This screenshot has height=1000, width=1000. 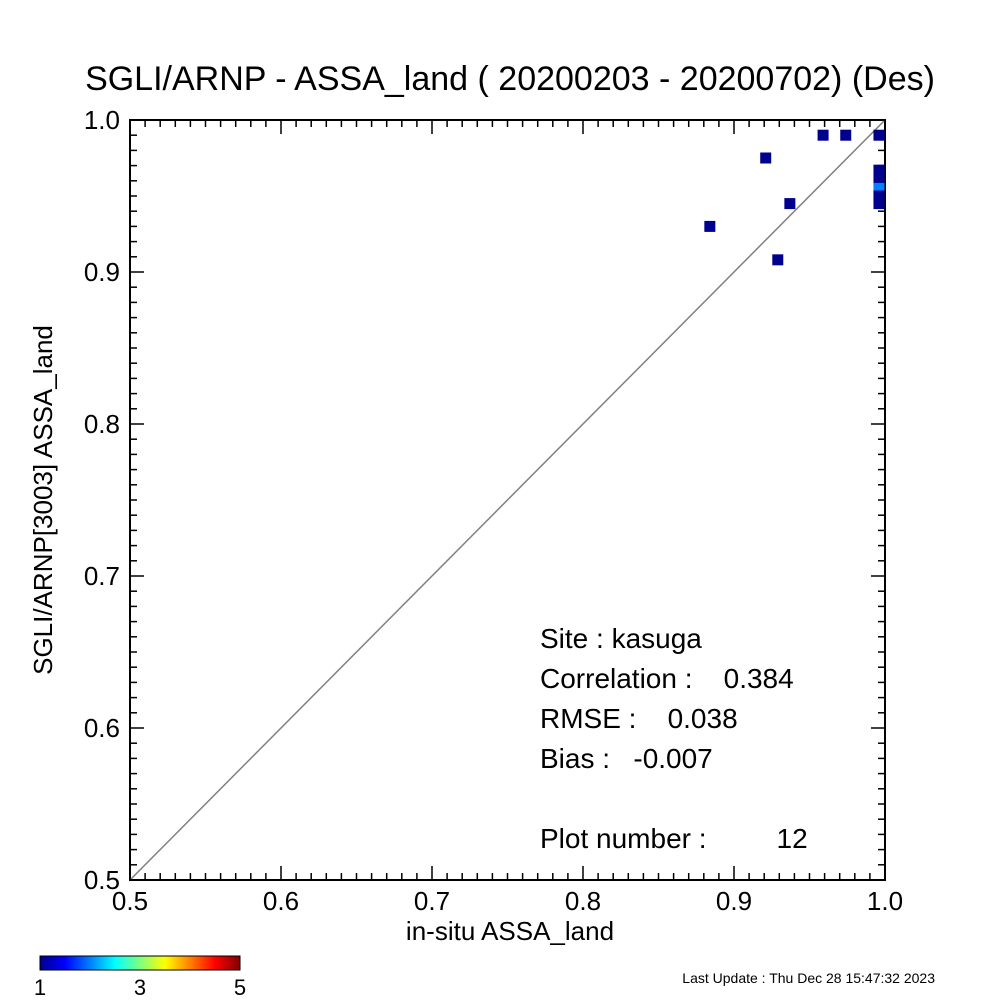 What do you see at coordinates (734, 901) in the screenshot?
I see `x-tick-label: 0.9` at bounding box center [734, 901].